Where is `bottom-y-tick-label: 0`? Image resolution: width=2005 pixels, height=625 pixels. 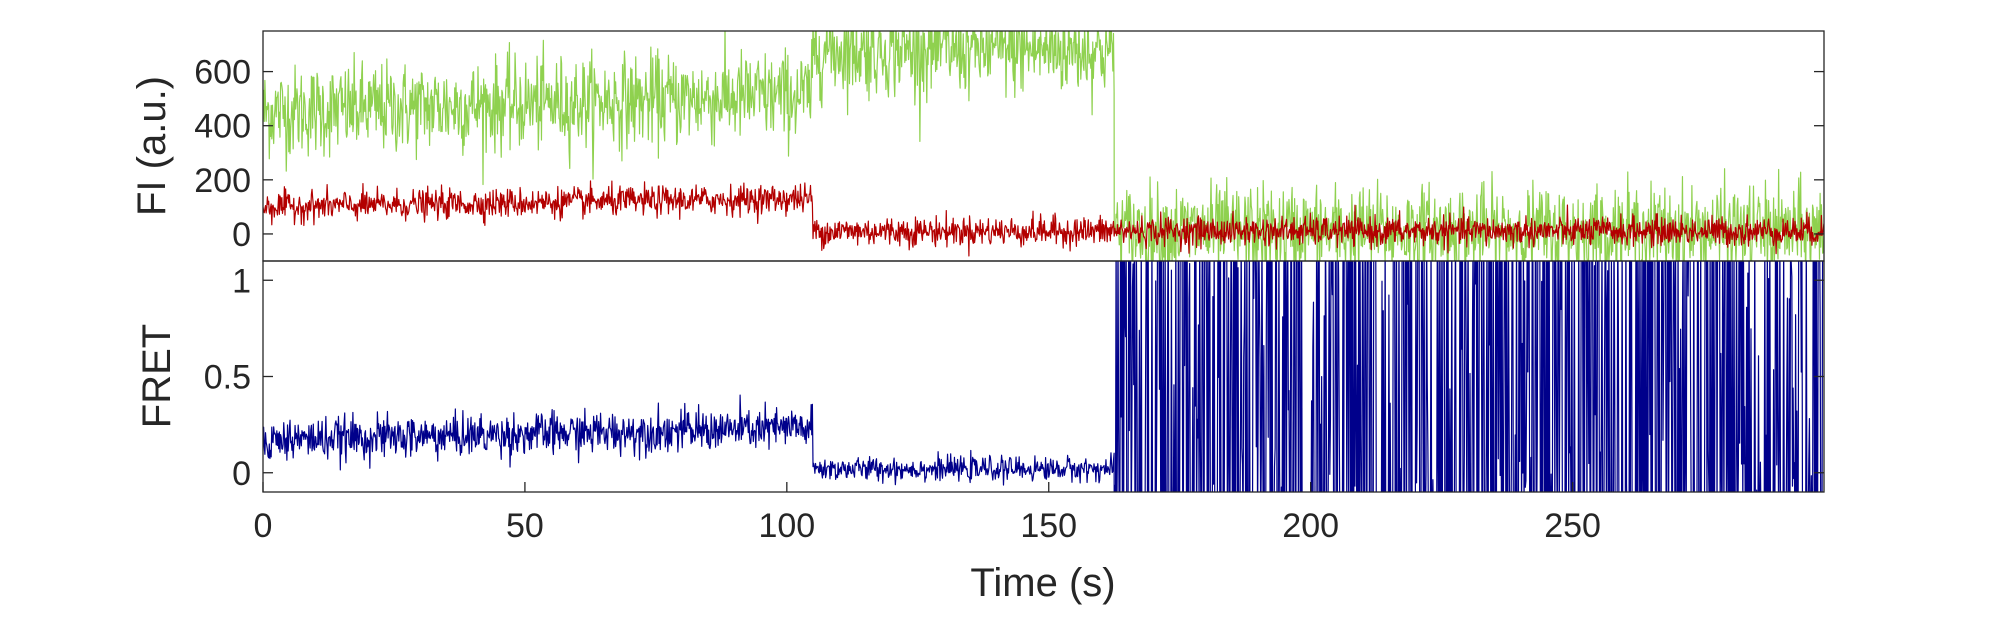 bottom-y-tick-label: 0 is located at coordinates (241, 474).